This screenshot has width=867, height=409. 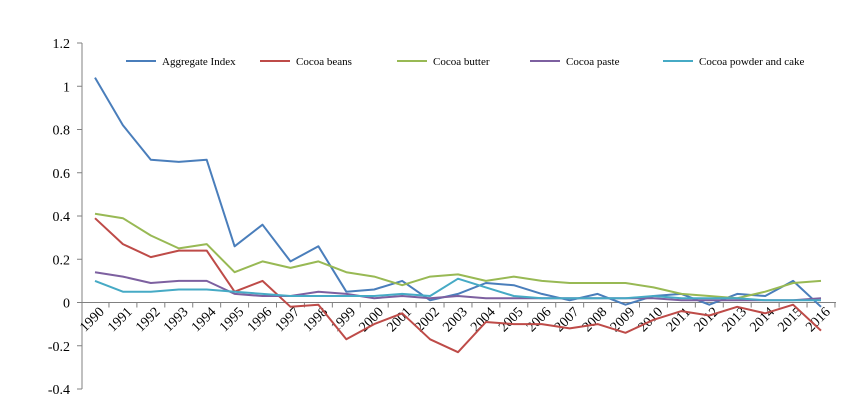 What do you see at coordinates (204, 320) in the screenshot?
I see `x-tick-label: 1994` at bounding box center [204, 320].